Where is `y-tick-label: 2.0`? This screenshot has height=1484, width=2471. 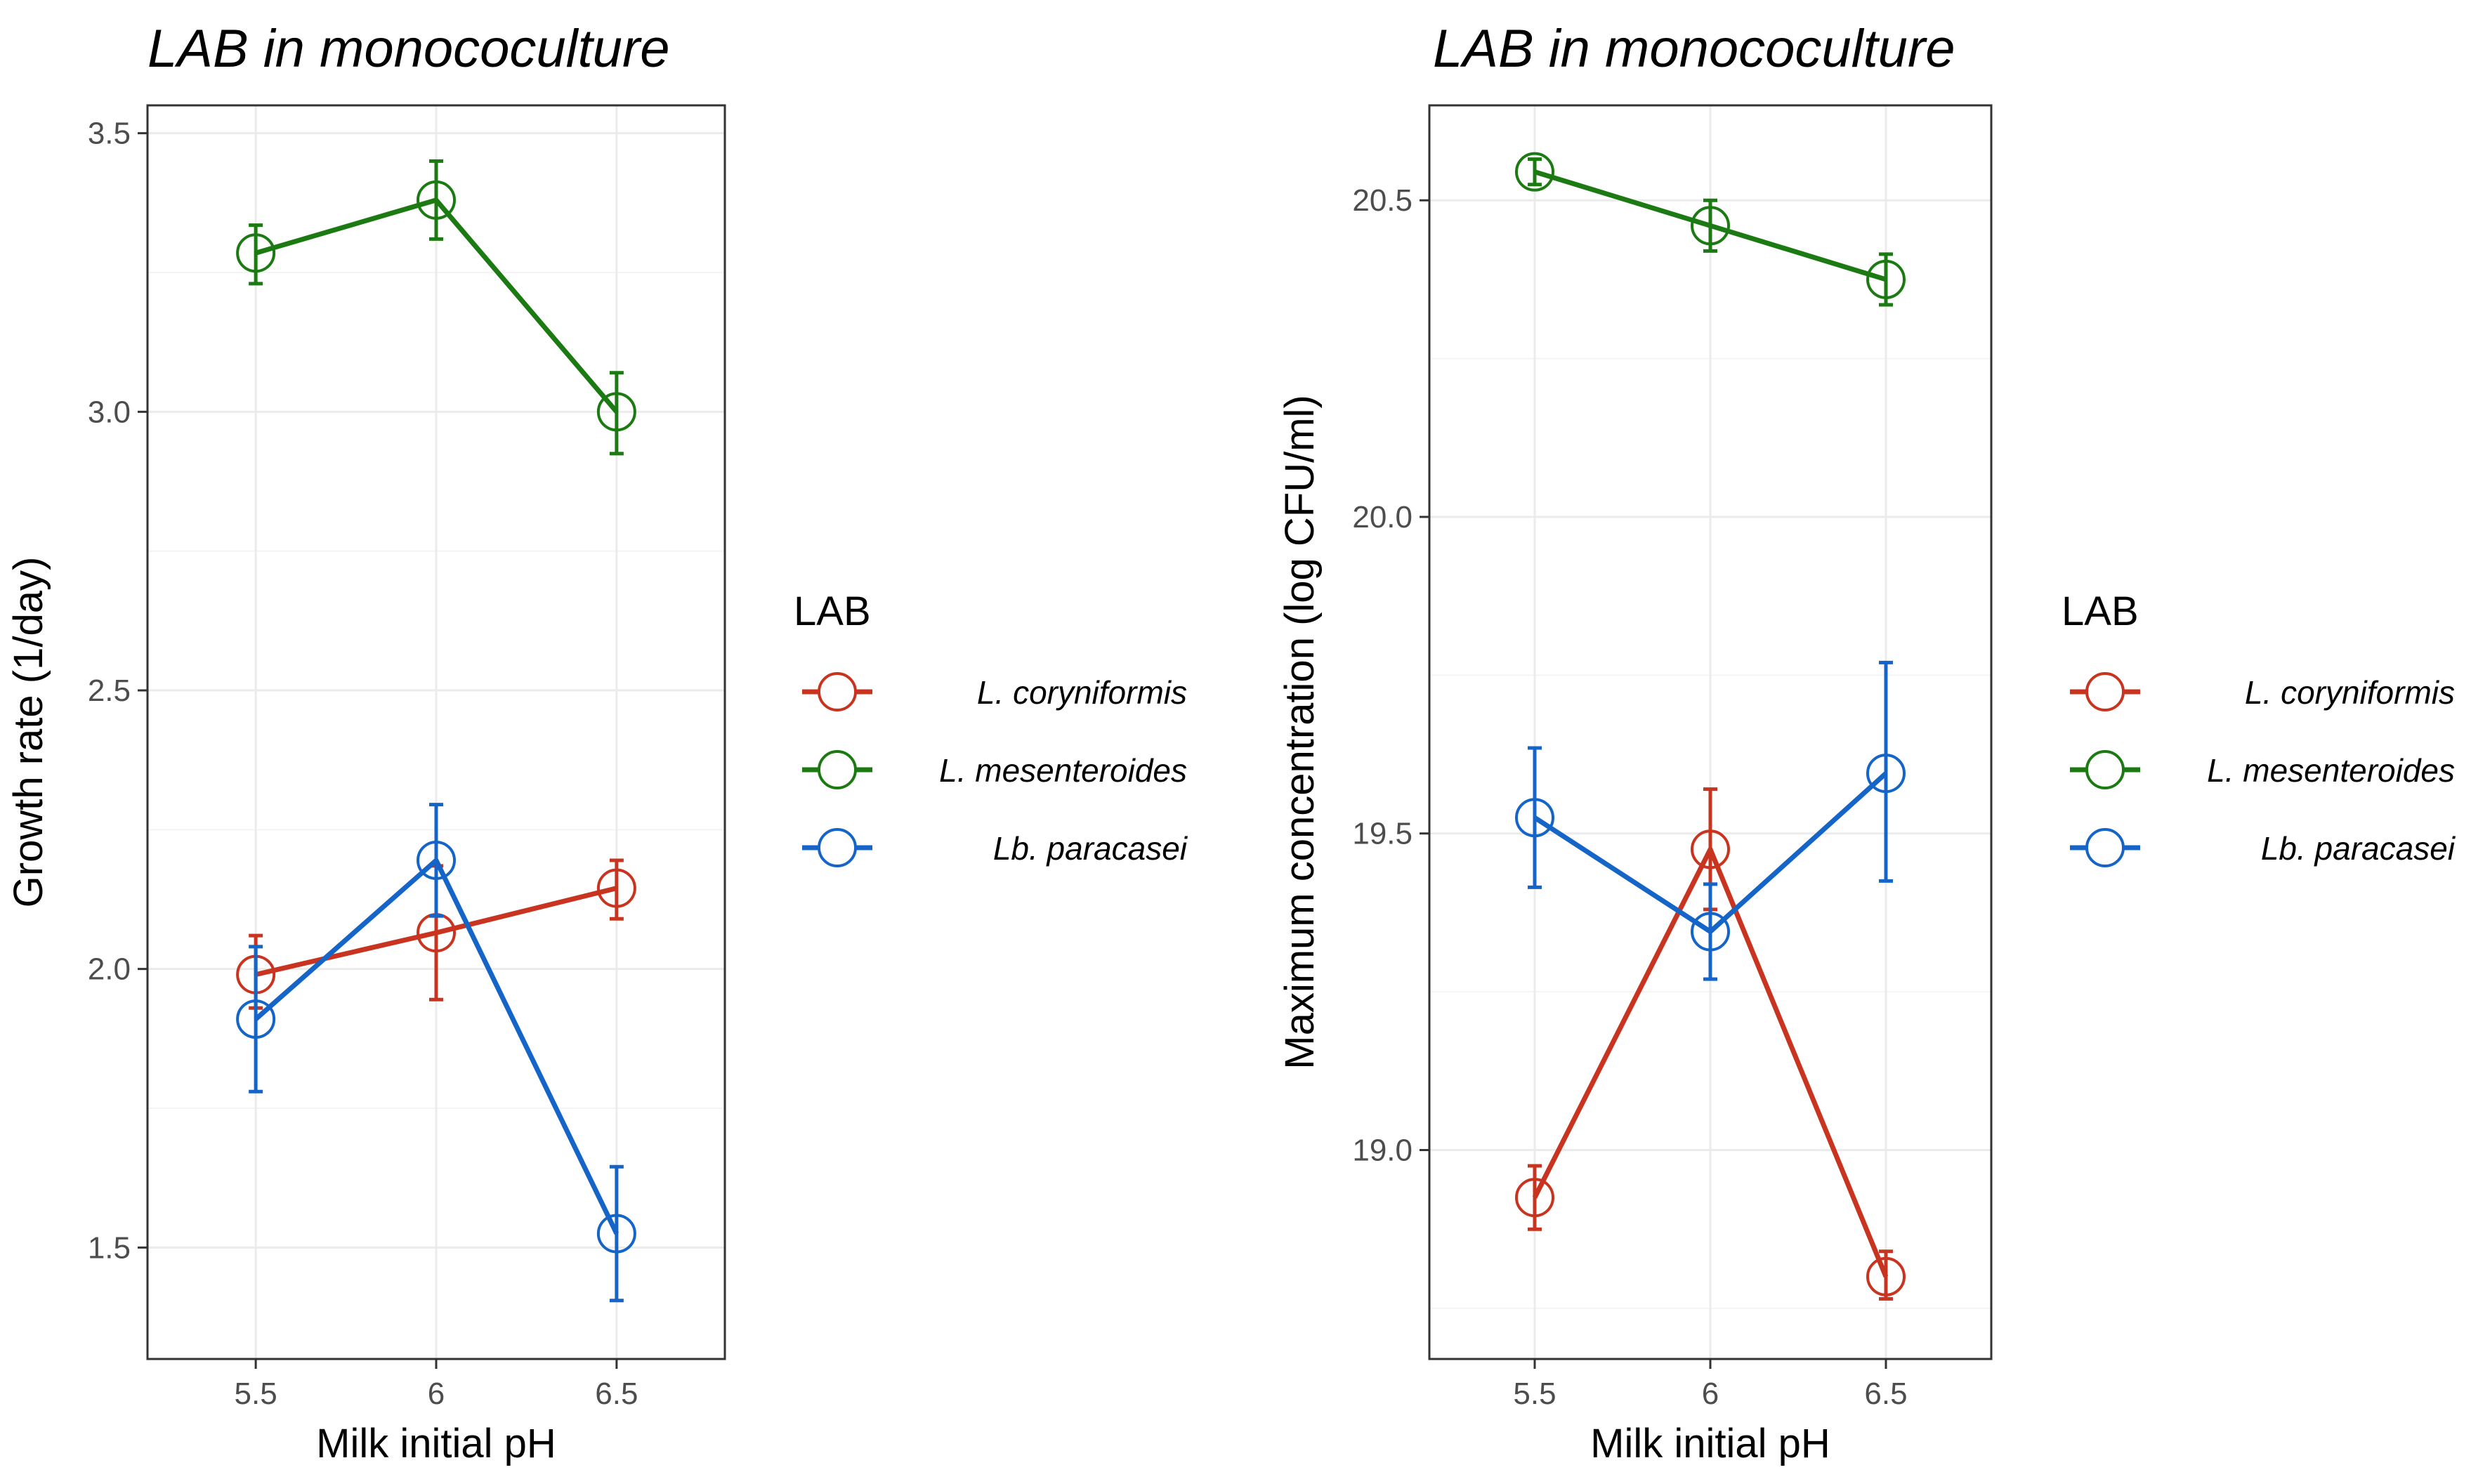 y-tick-label: 2.0 is located at coordinates (109, 969).